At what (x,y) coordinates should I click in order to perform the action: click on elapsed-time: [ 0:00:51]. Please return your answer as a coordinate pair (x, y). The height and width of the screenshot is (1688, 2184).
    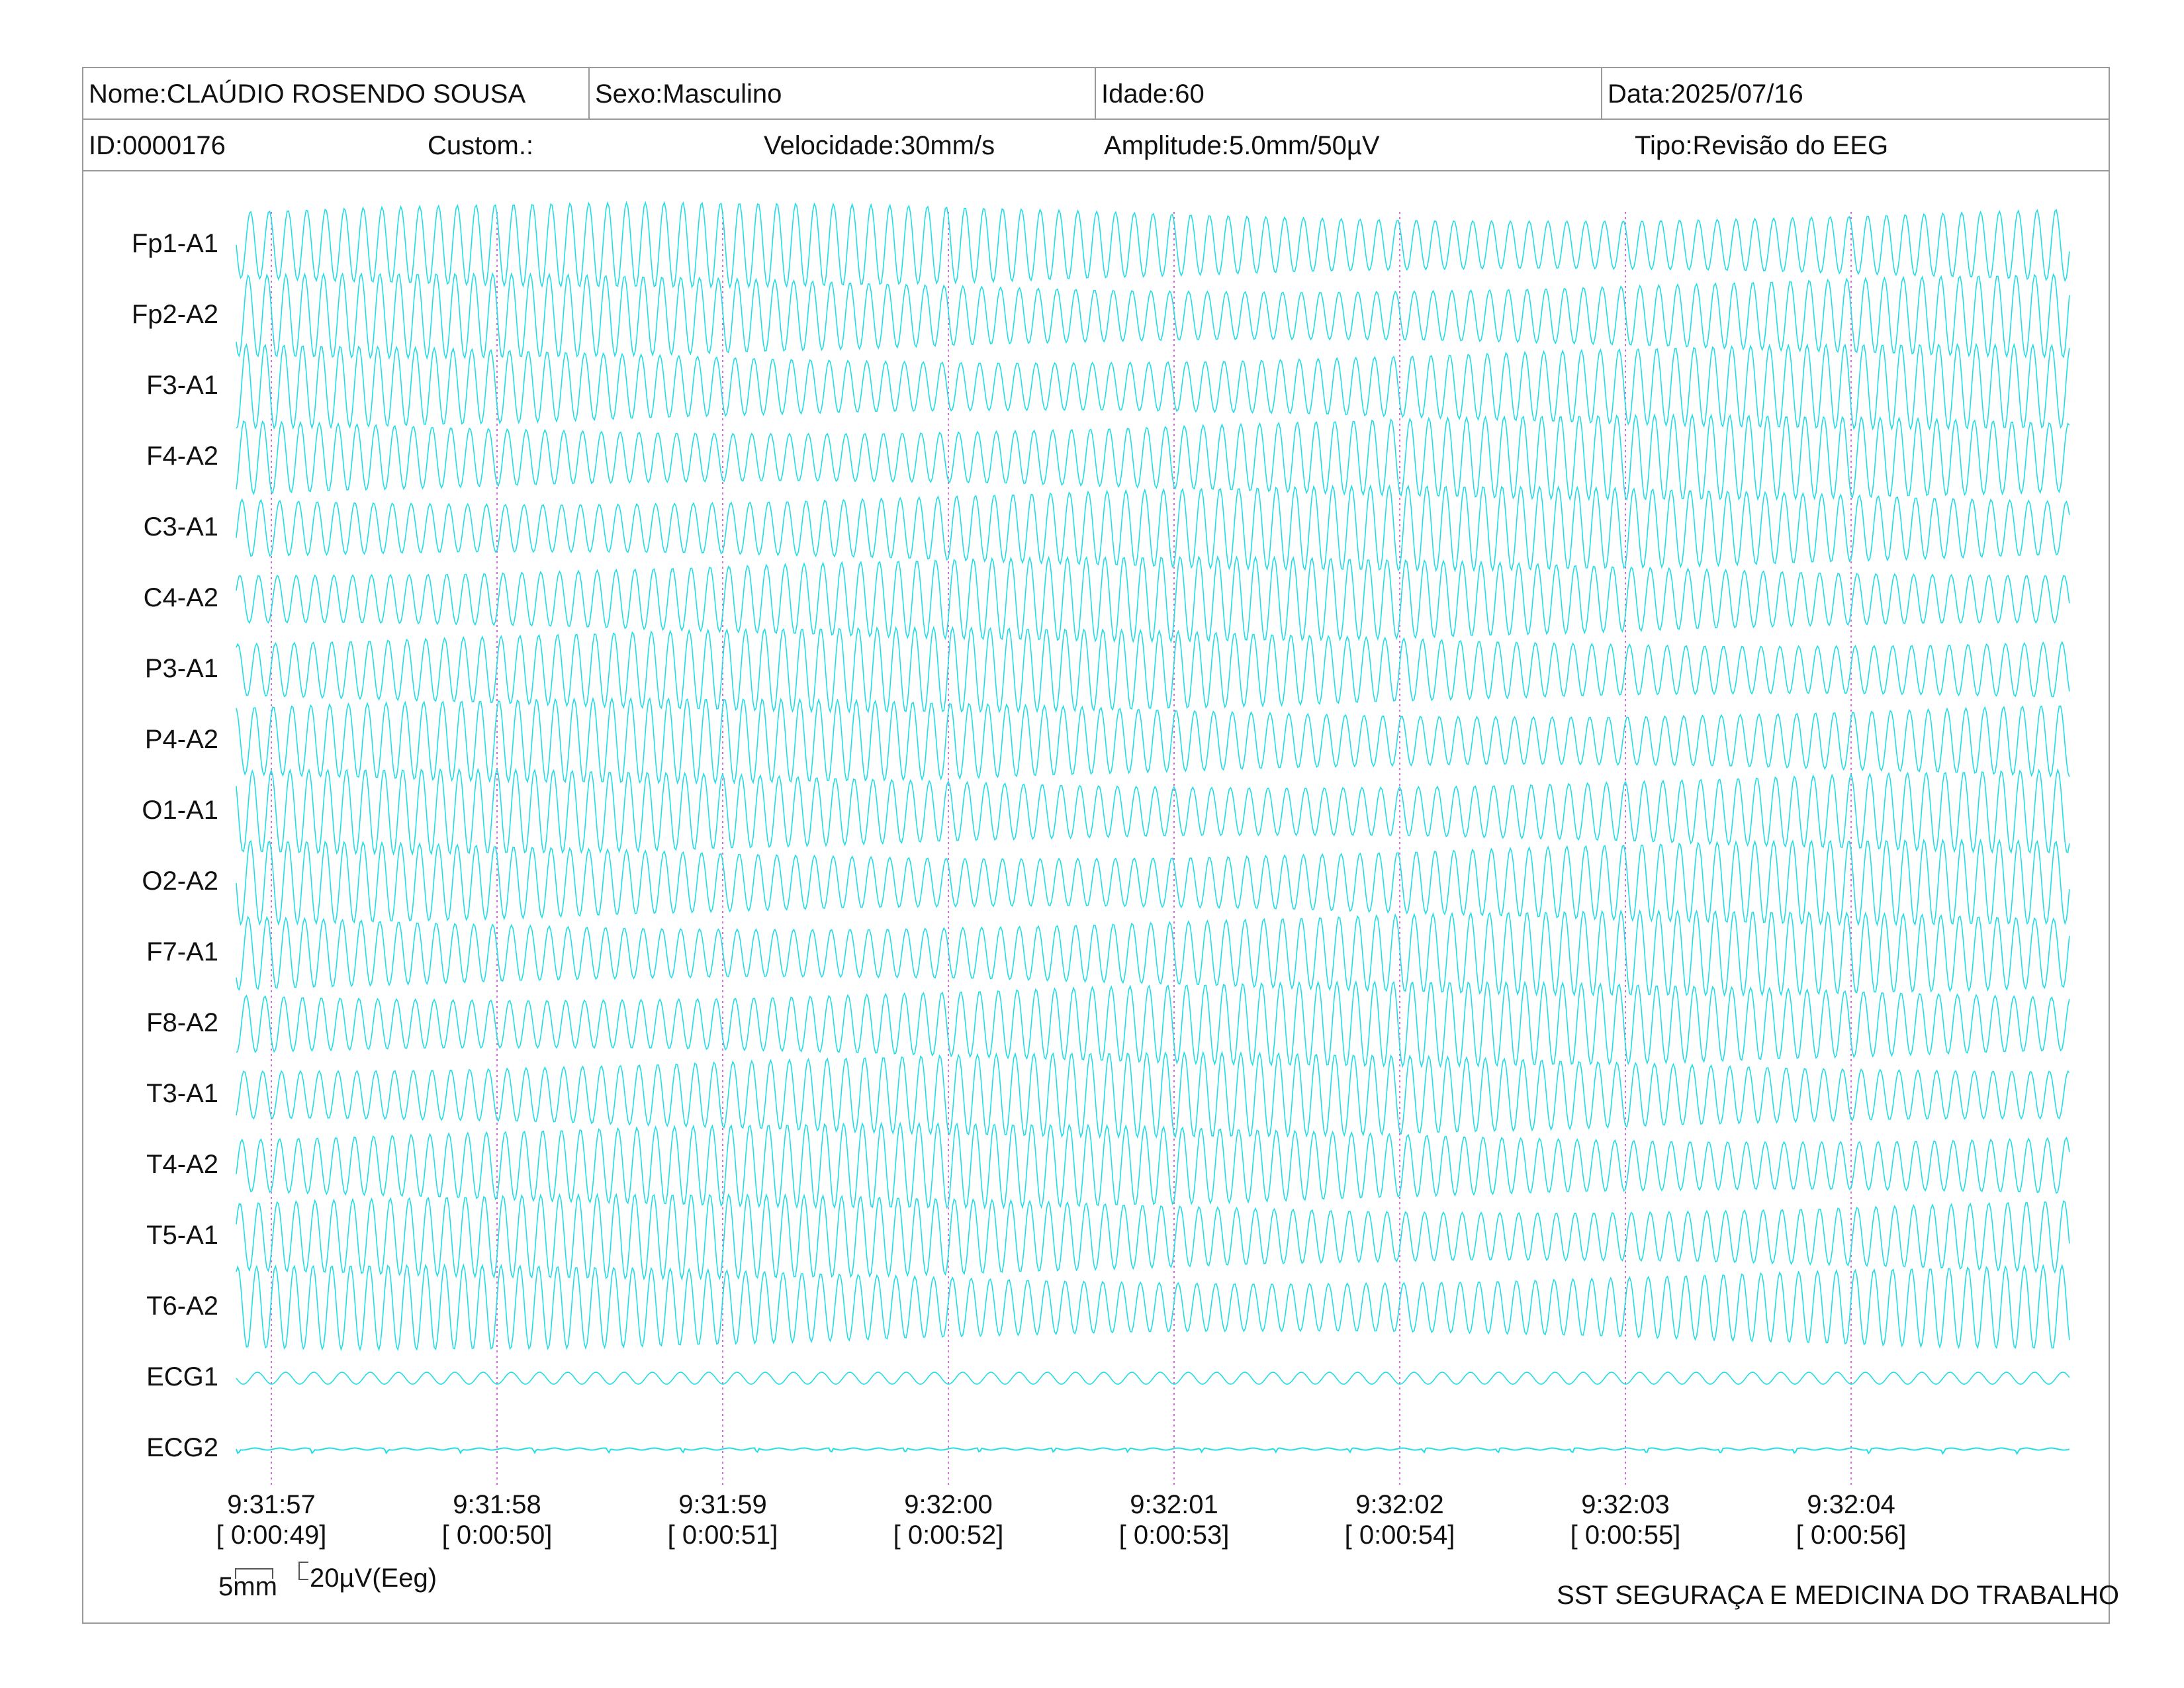
    Looking at the image, I should click on (722, 1535).